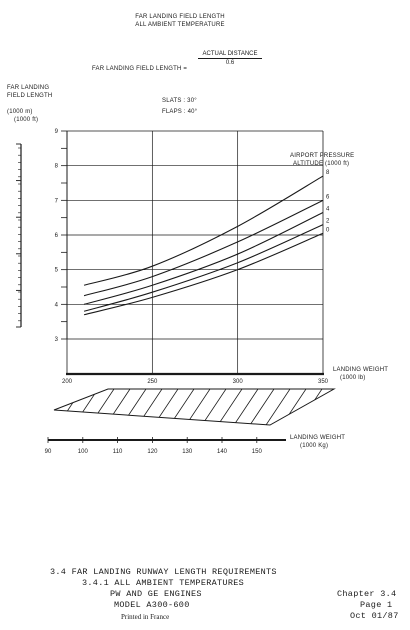 The width and height of the screenshot is (410, 630). What do you see at coordinates (322, 156) in the screenshot?
I see `legend-title-line1: AIRPORT PRESSURE` at bounding box center [322, 156].